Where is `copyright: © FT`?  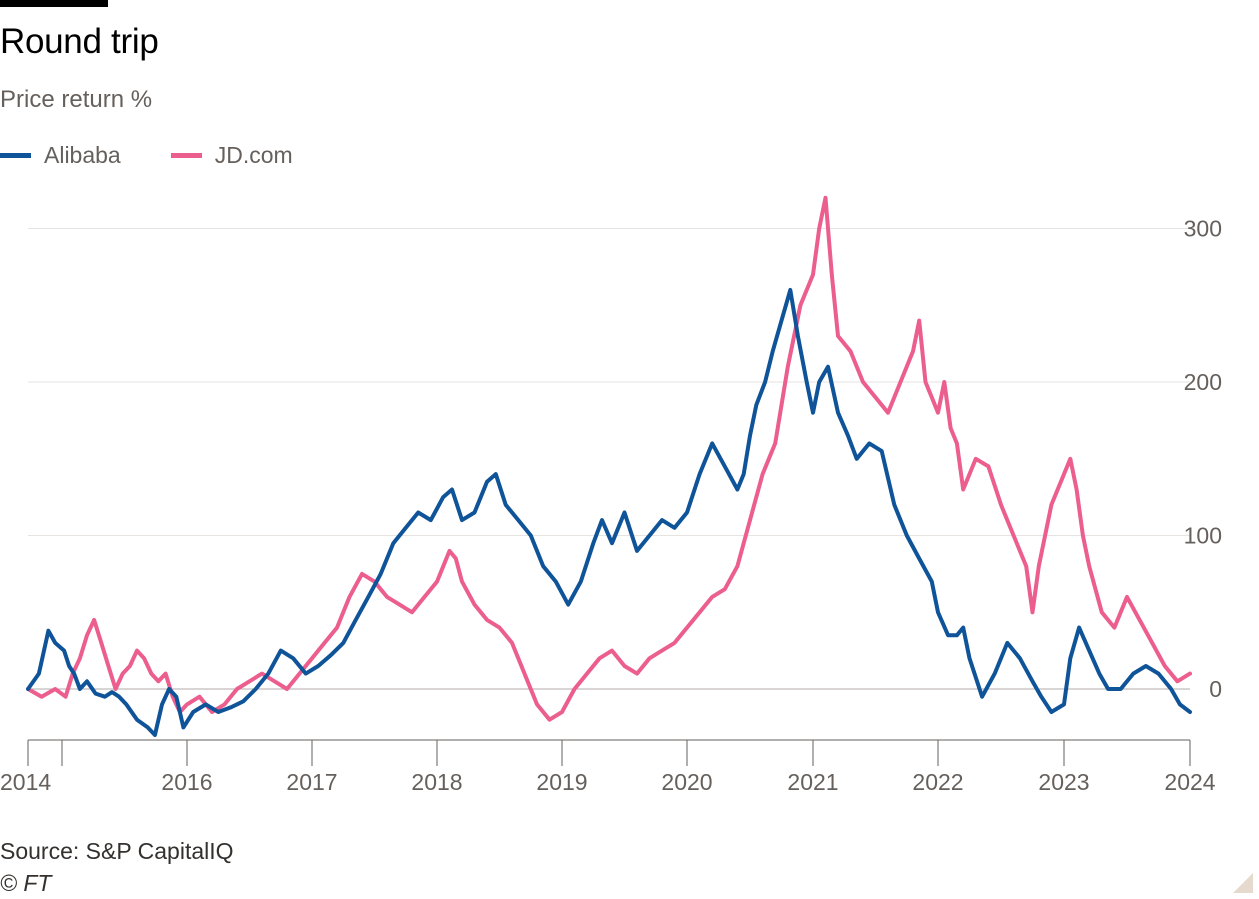 copyright: © FT is located at coordinates (26, 883).